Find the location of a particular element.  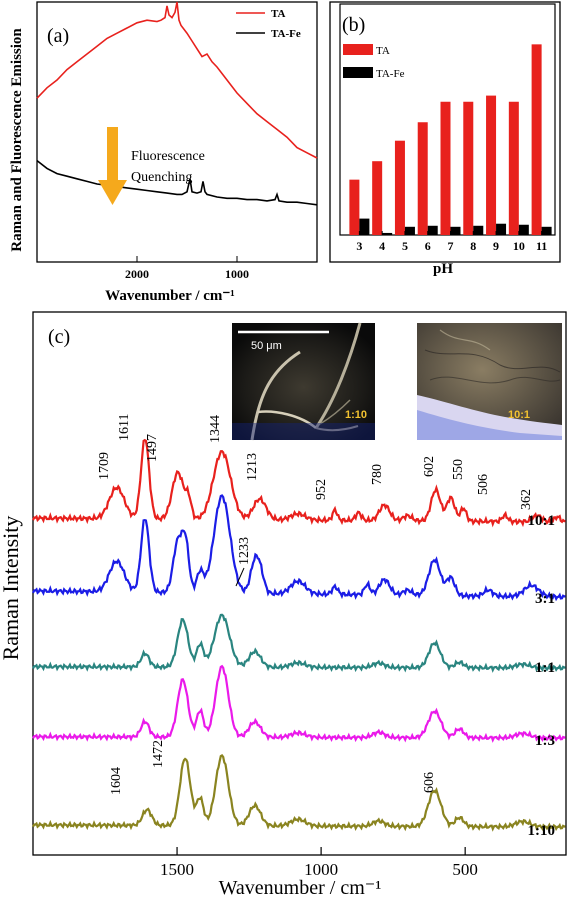

x-tick-label: 8 is located at coordinates (473, 246).